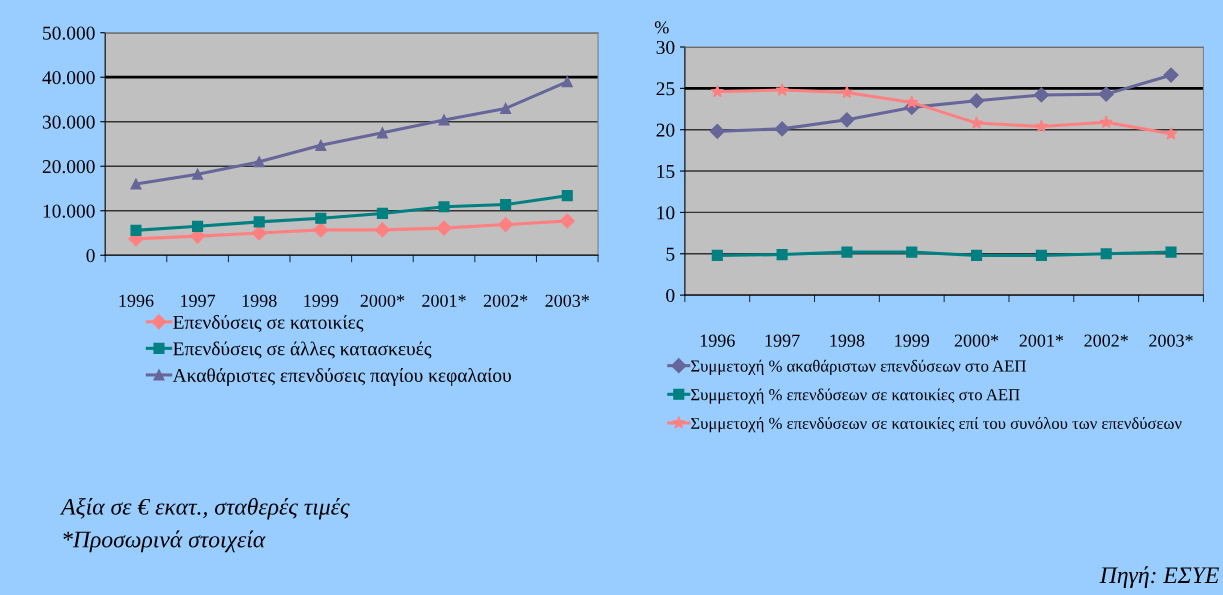 The image size is (1223, 595). What do you see at coordinates (69, 33) in the screenshot?
I see `y-tick-label: 50.000` at bounding box center [69, 33].